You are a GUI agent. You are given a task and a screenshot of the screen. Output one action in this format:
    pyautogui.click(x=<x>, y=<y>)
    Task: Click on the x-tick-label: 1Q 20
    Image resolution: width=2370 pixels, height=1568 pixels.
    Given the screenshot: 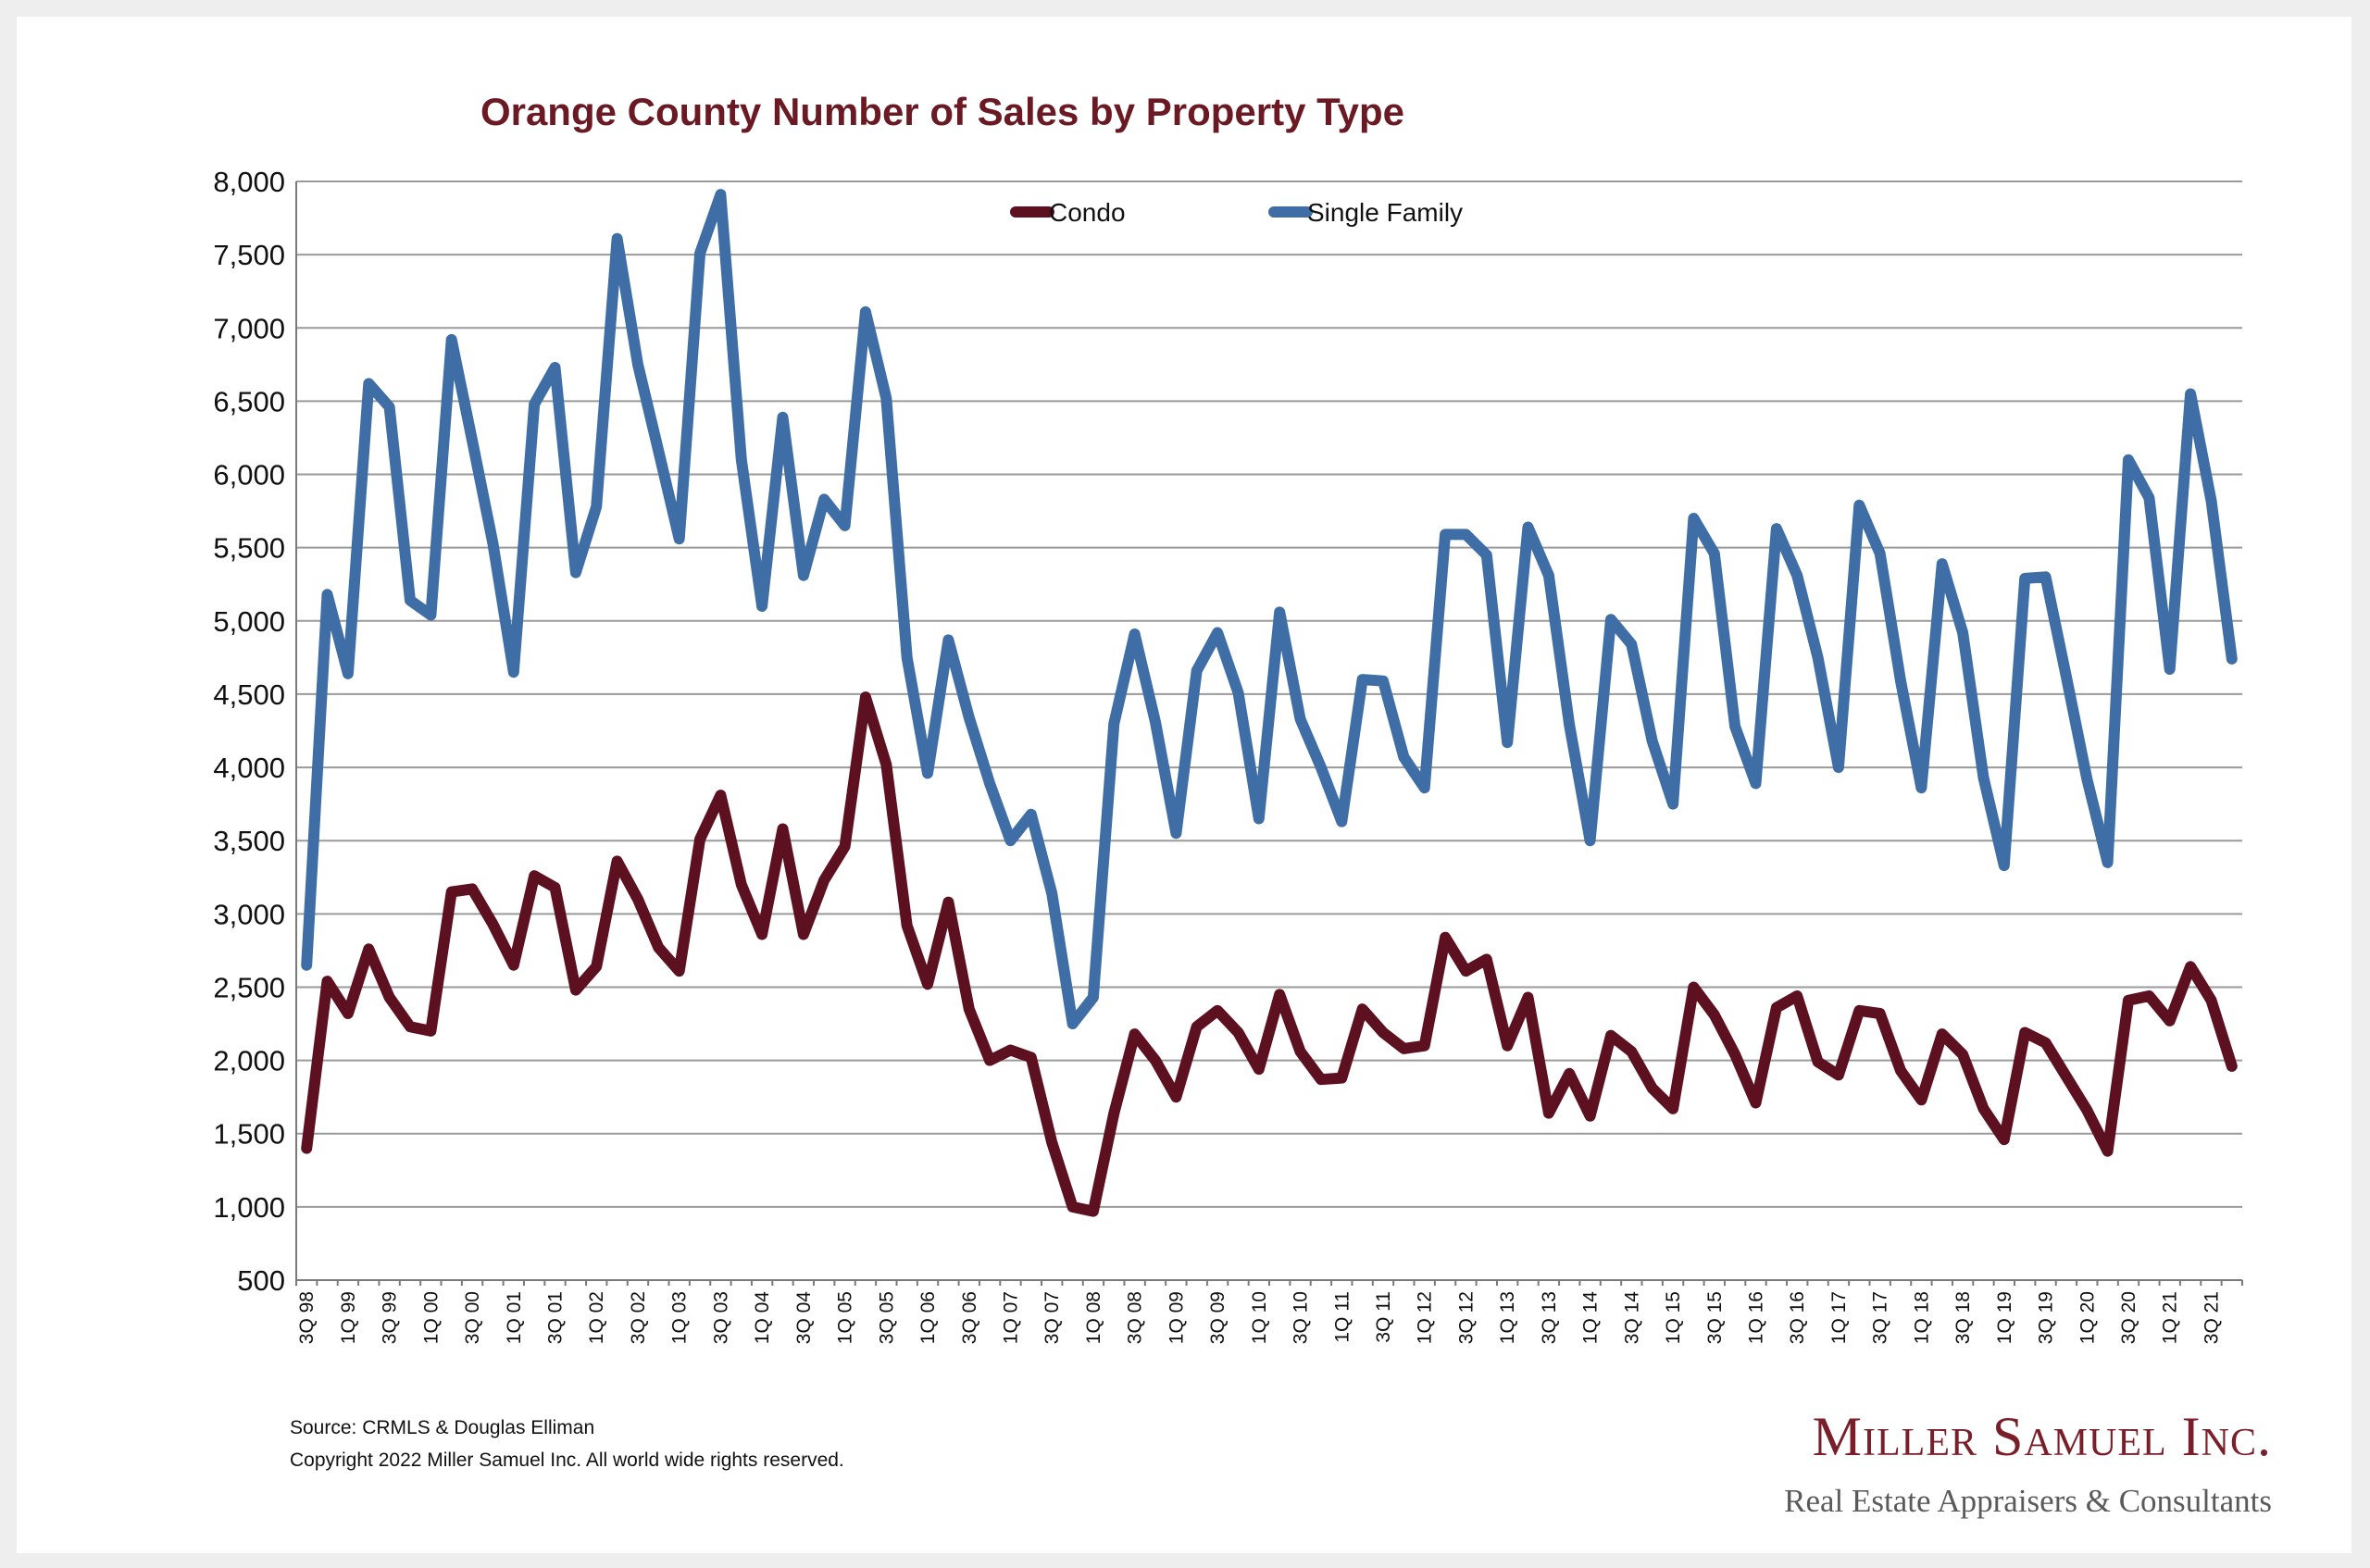 What is the action you would take?
    pyautogui.click(x=2087, y=1317)
    